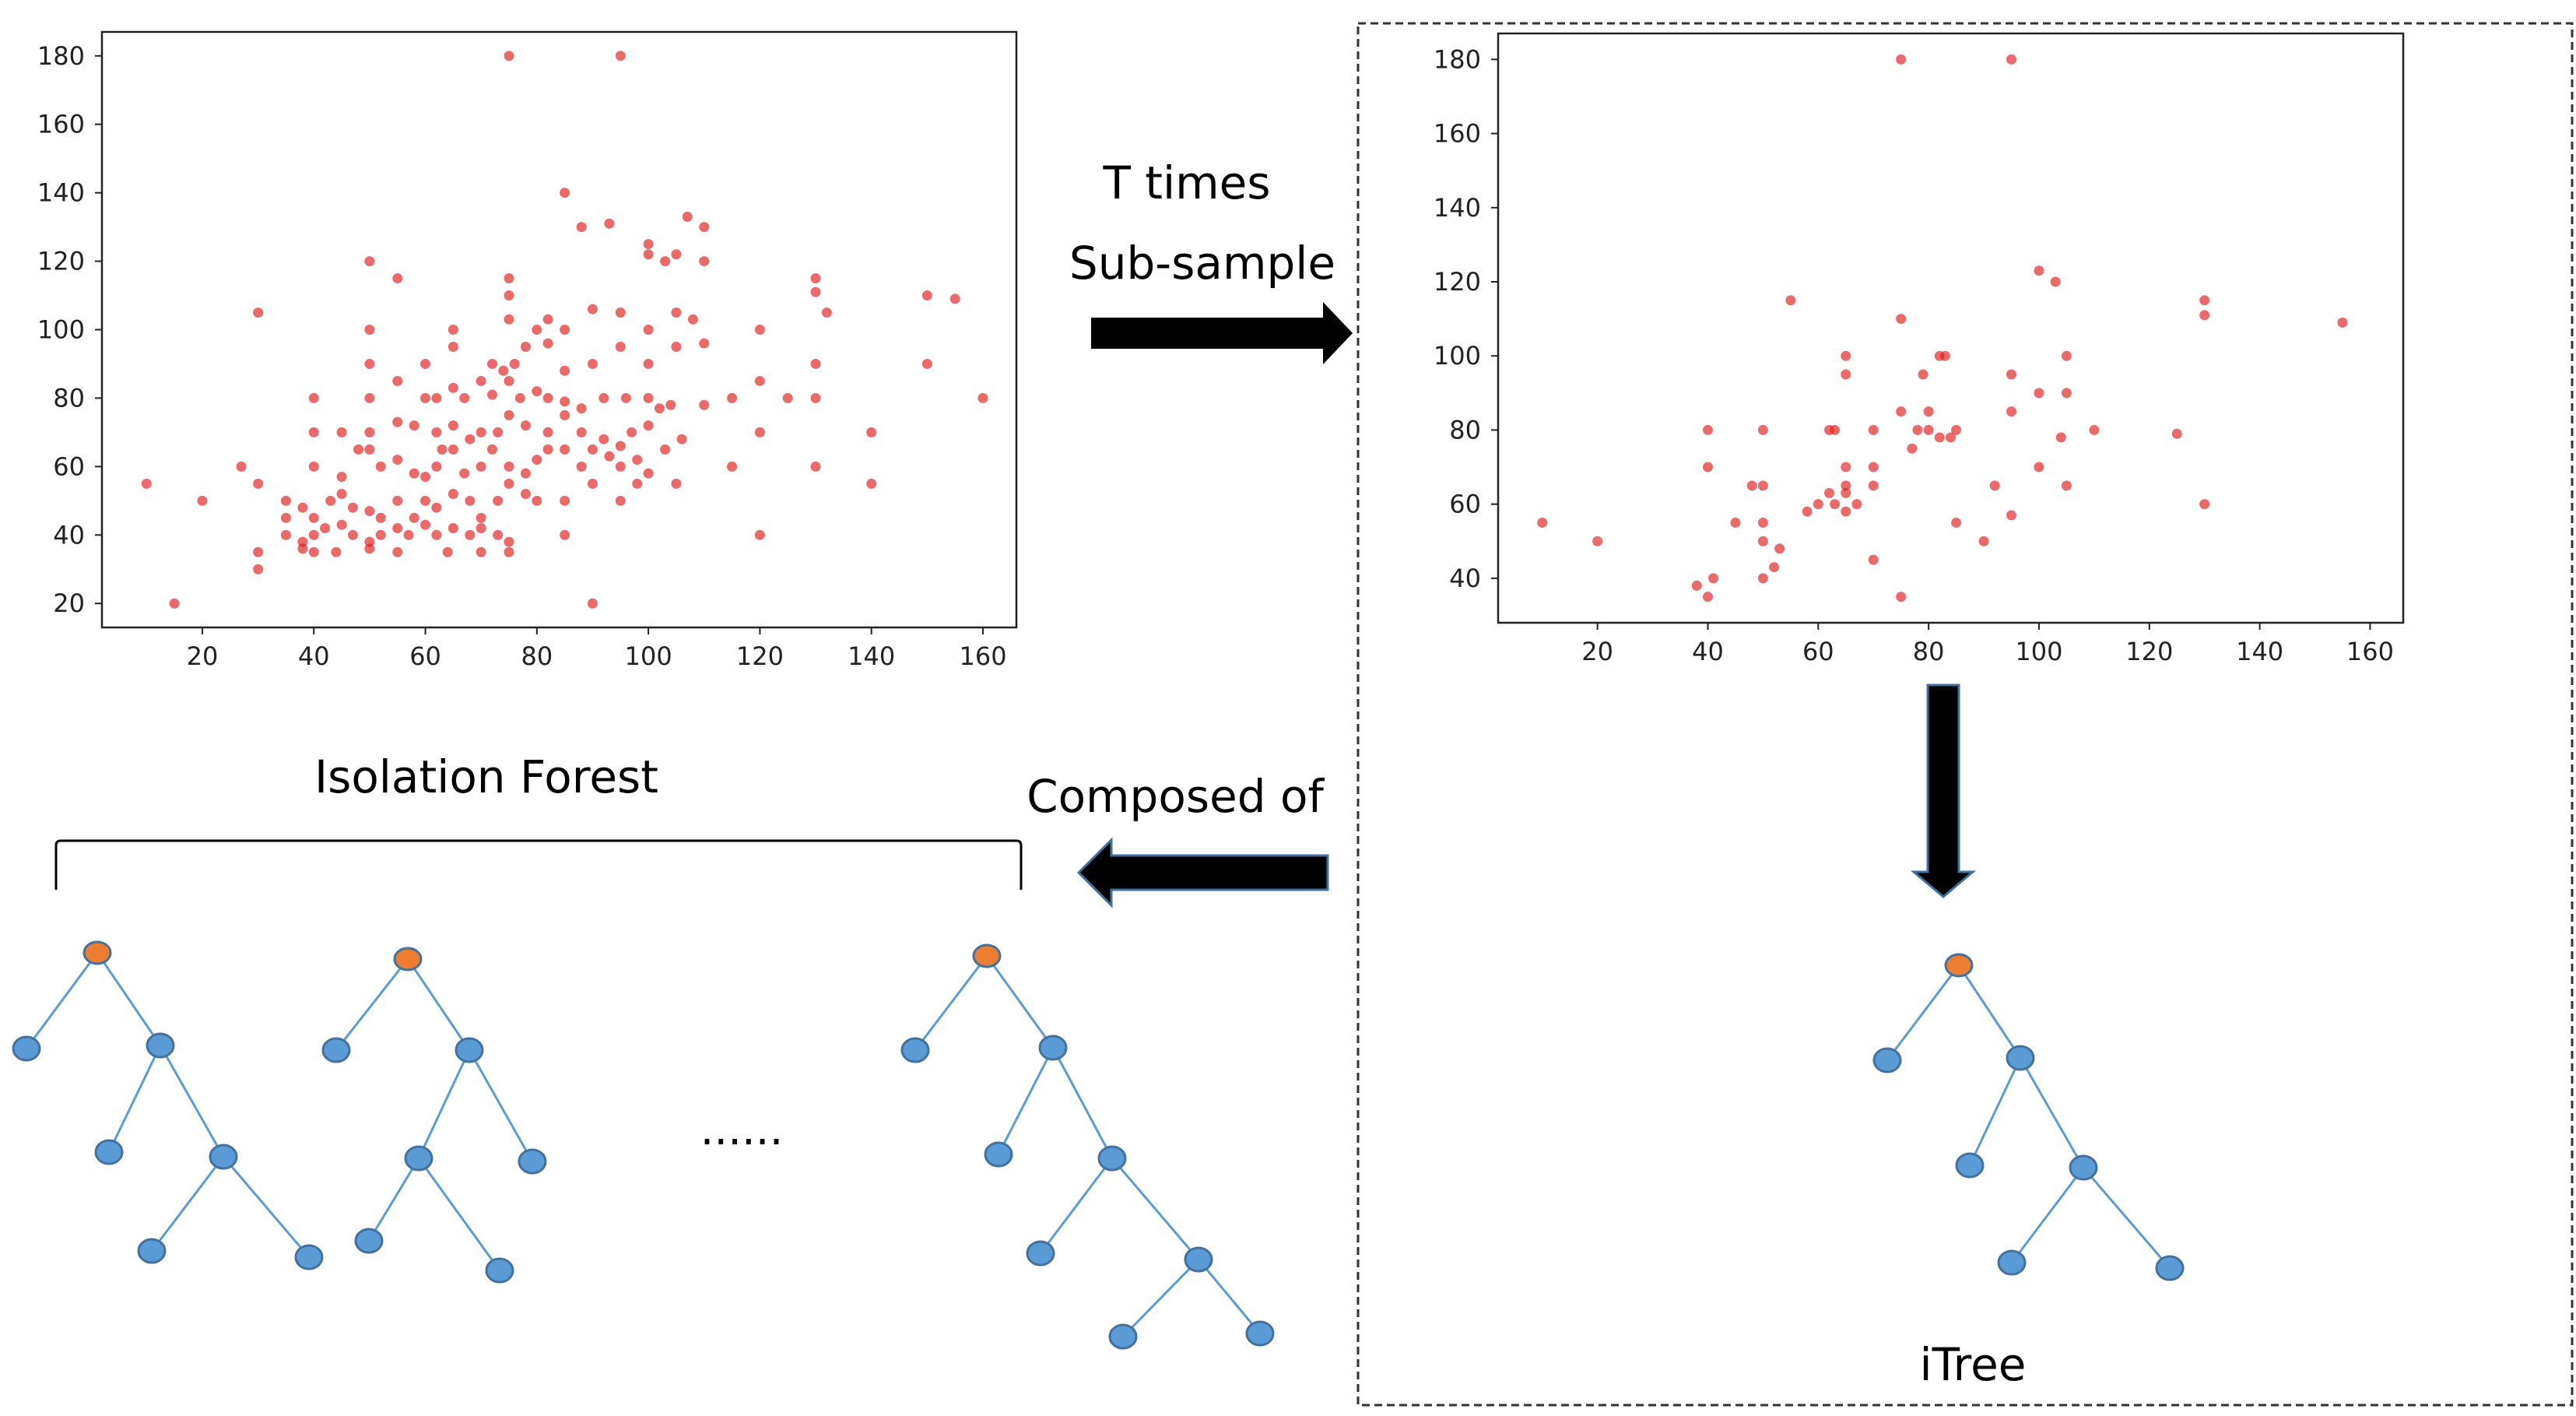 This screenshot has width=2576, height=1416. I want to click on y-tick-label: 180, so click(61, 56).